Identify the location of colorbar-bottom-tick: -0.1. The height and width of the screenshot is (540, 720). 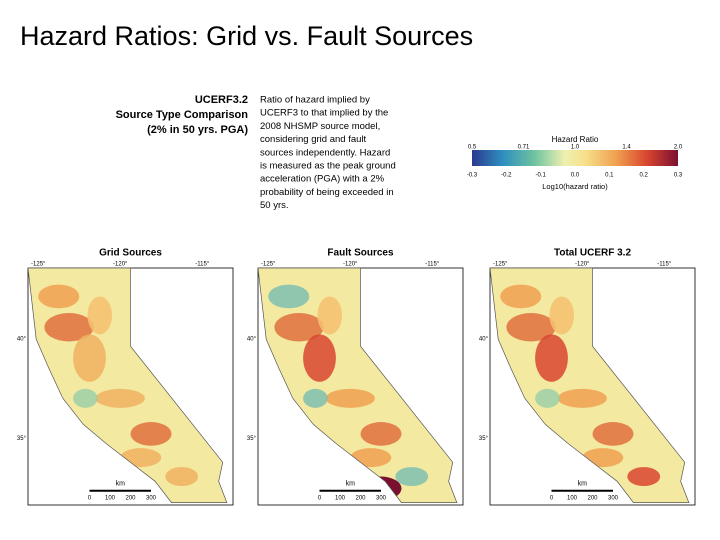
(540, 176).